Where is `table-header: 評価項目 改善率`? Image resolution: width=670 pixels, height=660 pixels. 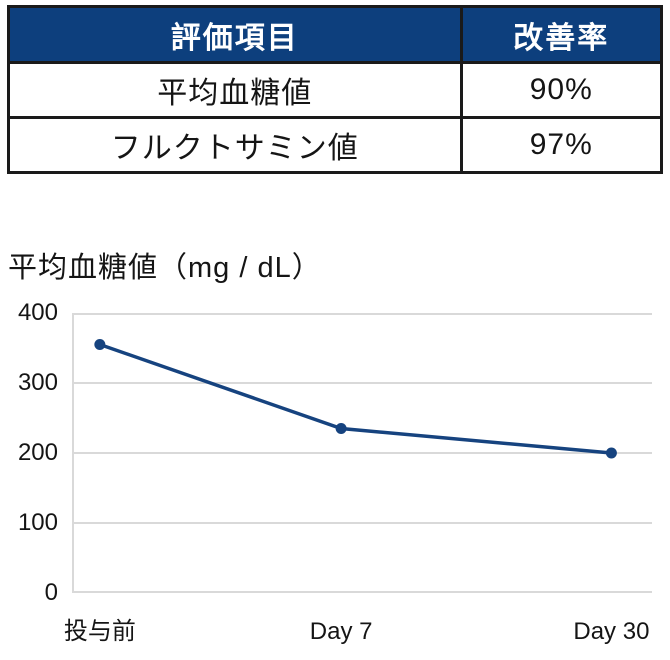 table-header: 評価項目 改善率 is located at coordinates (335, 34).